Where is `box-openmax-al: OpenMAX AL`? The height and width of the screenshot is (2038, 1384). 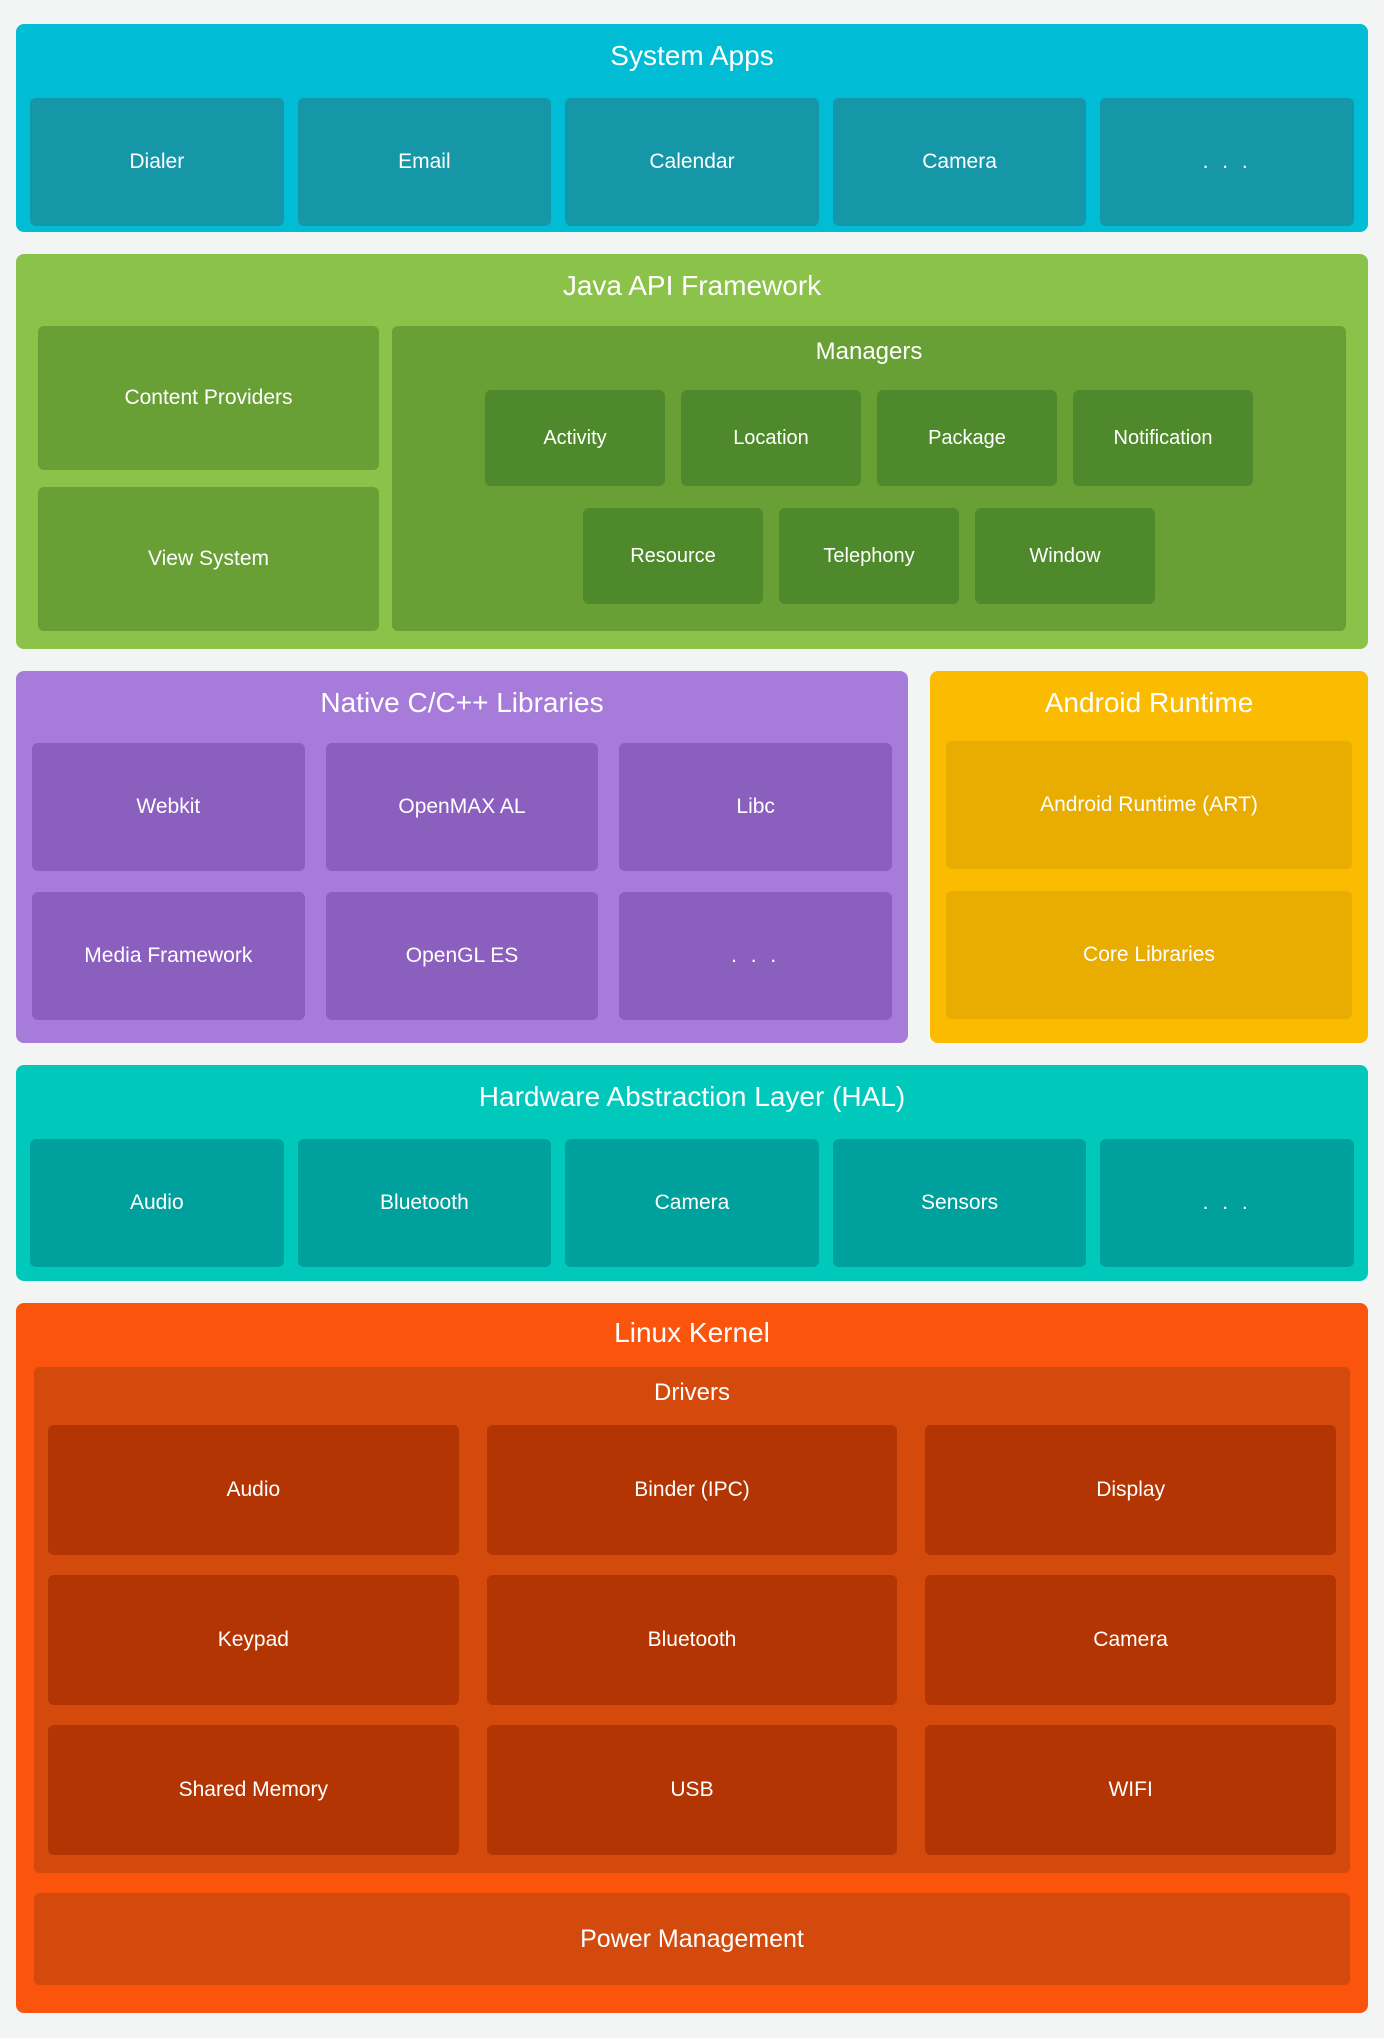 box-openmax-al: OpenMAX AL is located at coordinates (462, 807).